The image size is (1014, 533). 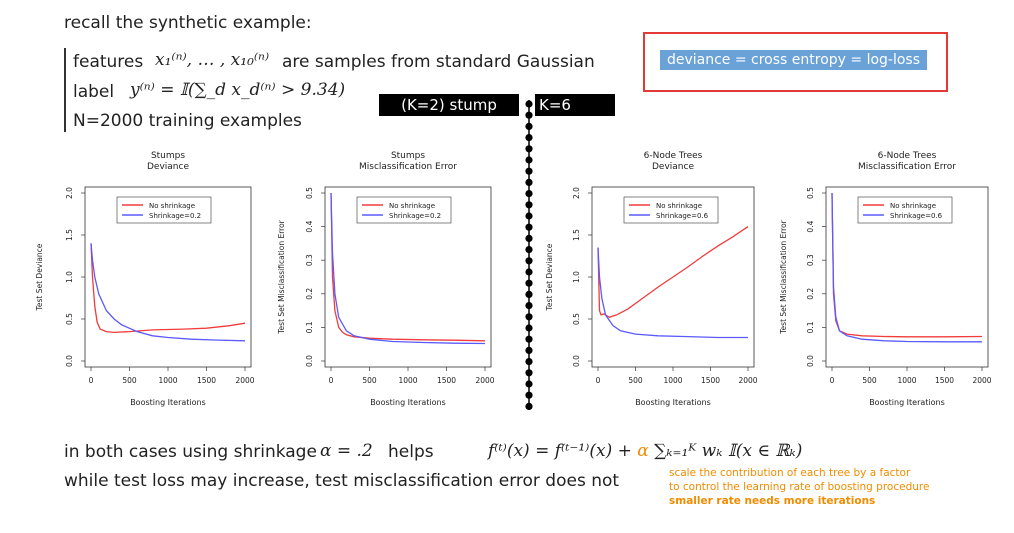 What do you see at coordinates (449, 105) in the screenshot?
I see `label-stump: (K=2) stump` at bounding box center [449, 105].